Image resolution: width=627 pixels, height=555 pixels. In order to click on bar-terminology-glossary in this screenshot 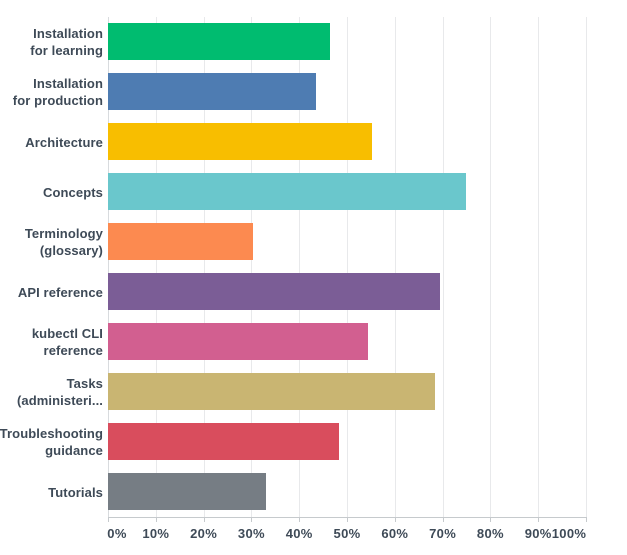, I will do `click(181, 241)`.